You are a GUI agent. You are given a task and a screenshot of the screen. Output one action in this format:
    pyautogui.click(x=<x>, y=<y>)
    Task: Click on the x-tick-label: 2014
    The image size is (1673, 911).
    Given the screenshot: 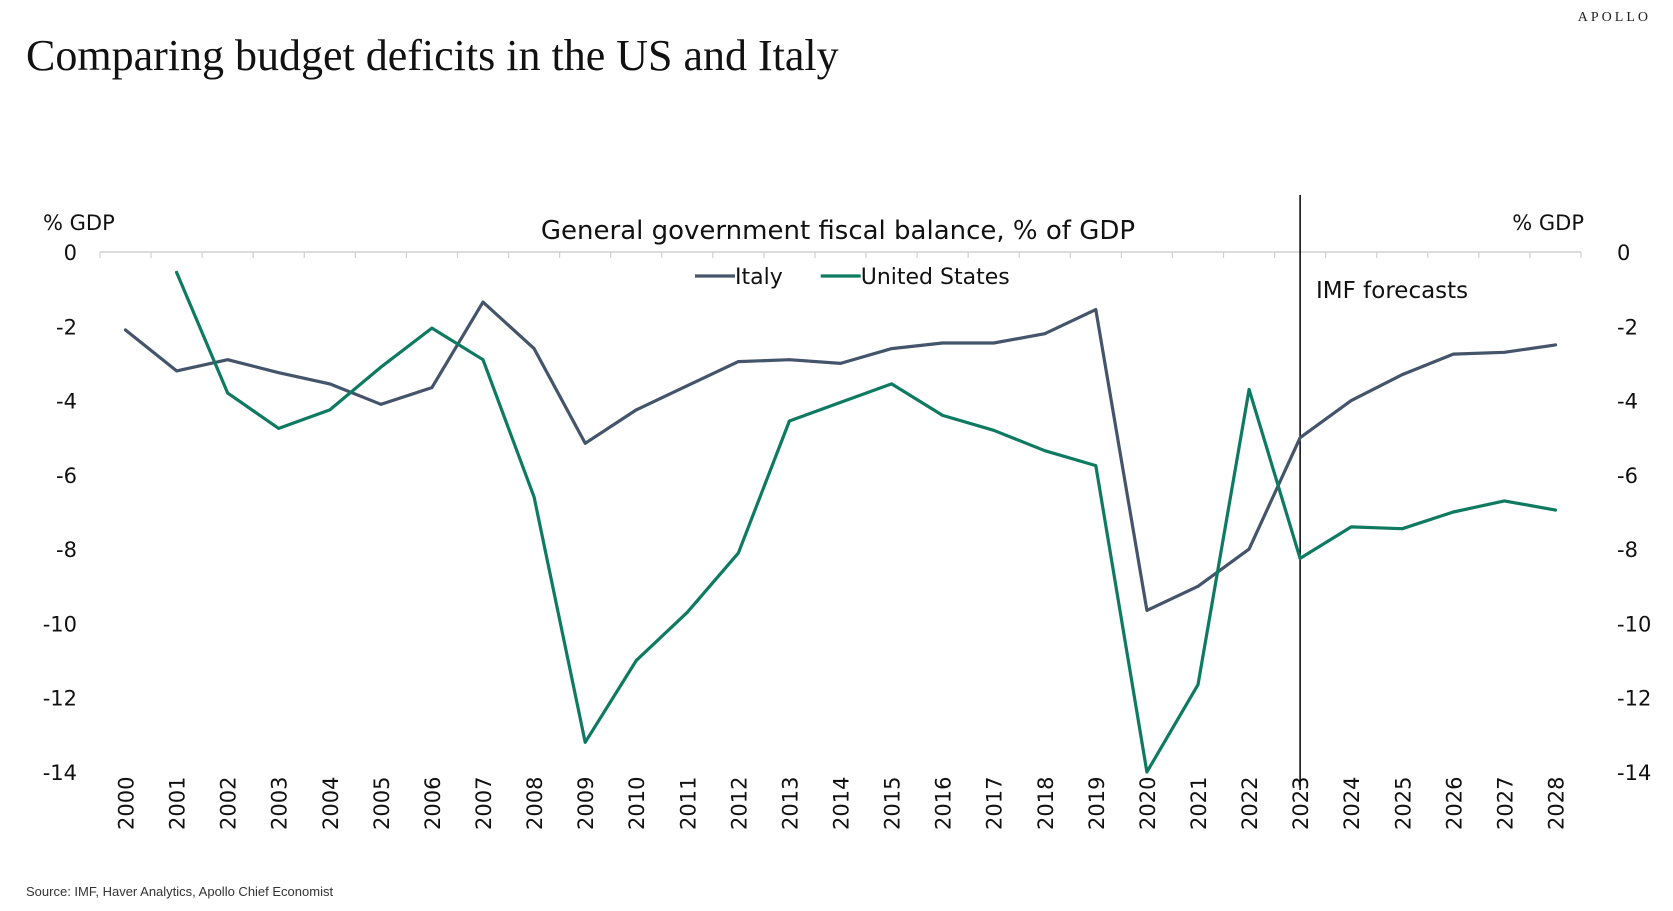 What is the action you would take?
    pyautogui.click(x=842, y=803)
    